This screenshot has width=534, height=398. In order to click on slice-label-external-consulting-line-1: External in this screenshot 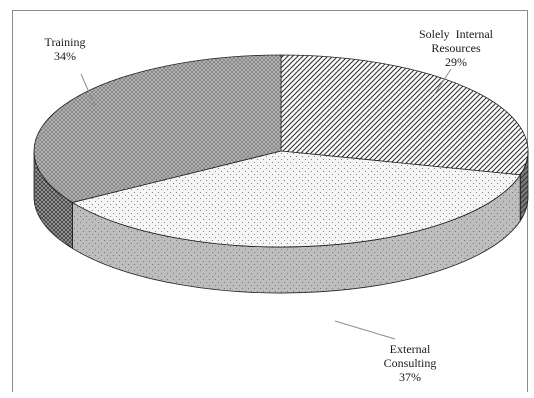, I will do `click(410, 349)`.